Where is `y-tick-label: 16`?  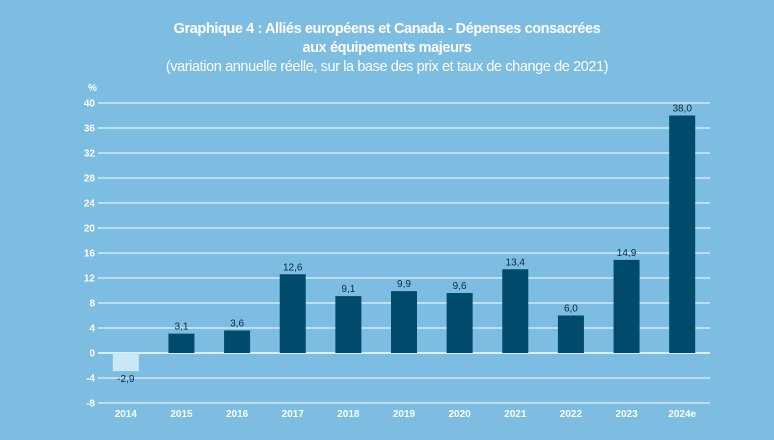 y-tick-label: 16 is located at coordinates (90, 254).